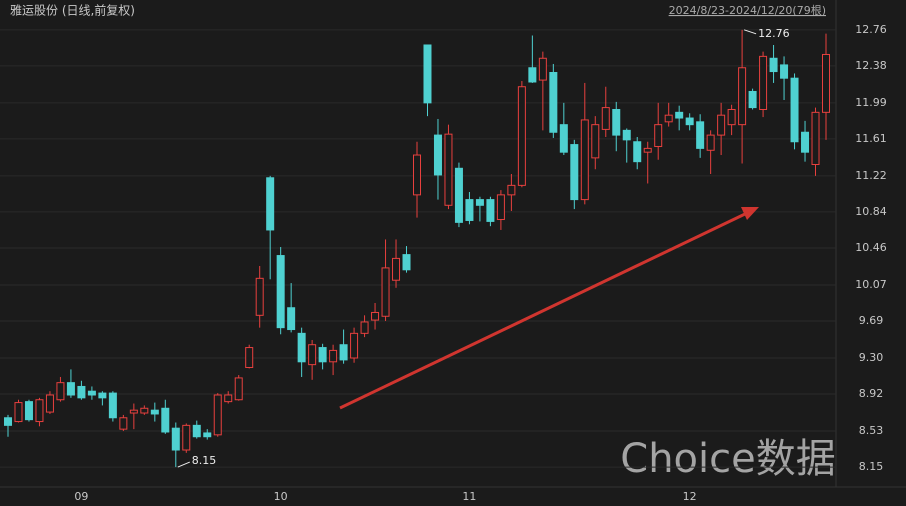 The width and height of the screenshot is (906, 506). What do you see at coordinates (871, 284) in the screenshot?
I see `y-tick-label: 10.07` at bounding box center [871, 284].